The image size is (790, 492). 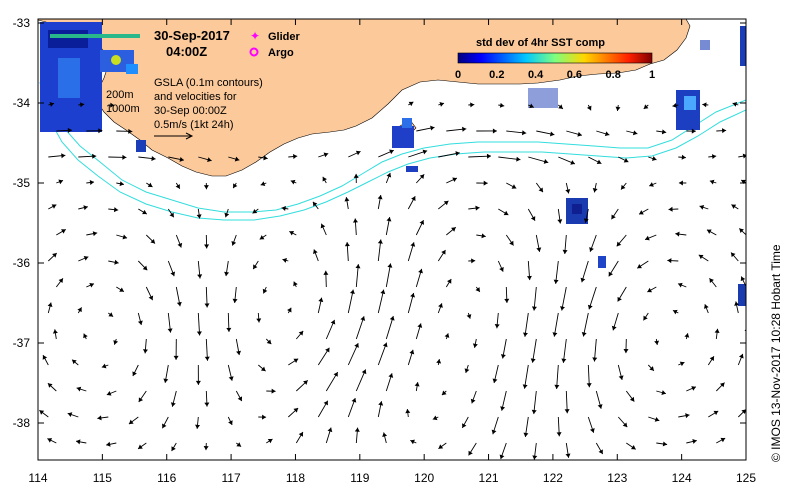 What do you see at coordinates (22, 183) in the screenshot?
I see `y-tick-label: -35` at bounding box center [22, 183].